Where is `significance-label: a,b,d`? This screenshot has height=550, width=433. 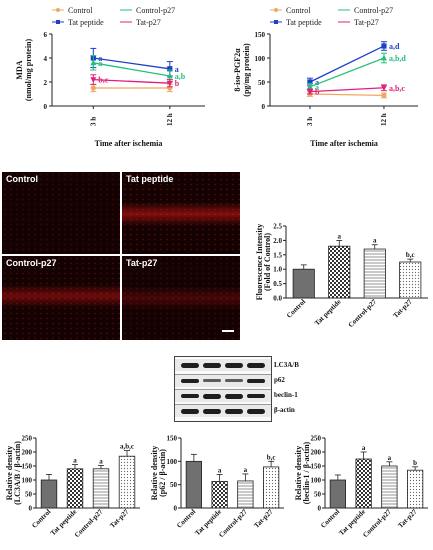
significance-label: a,b,d is located at coordinates (397, 58).